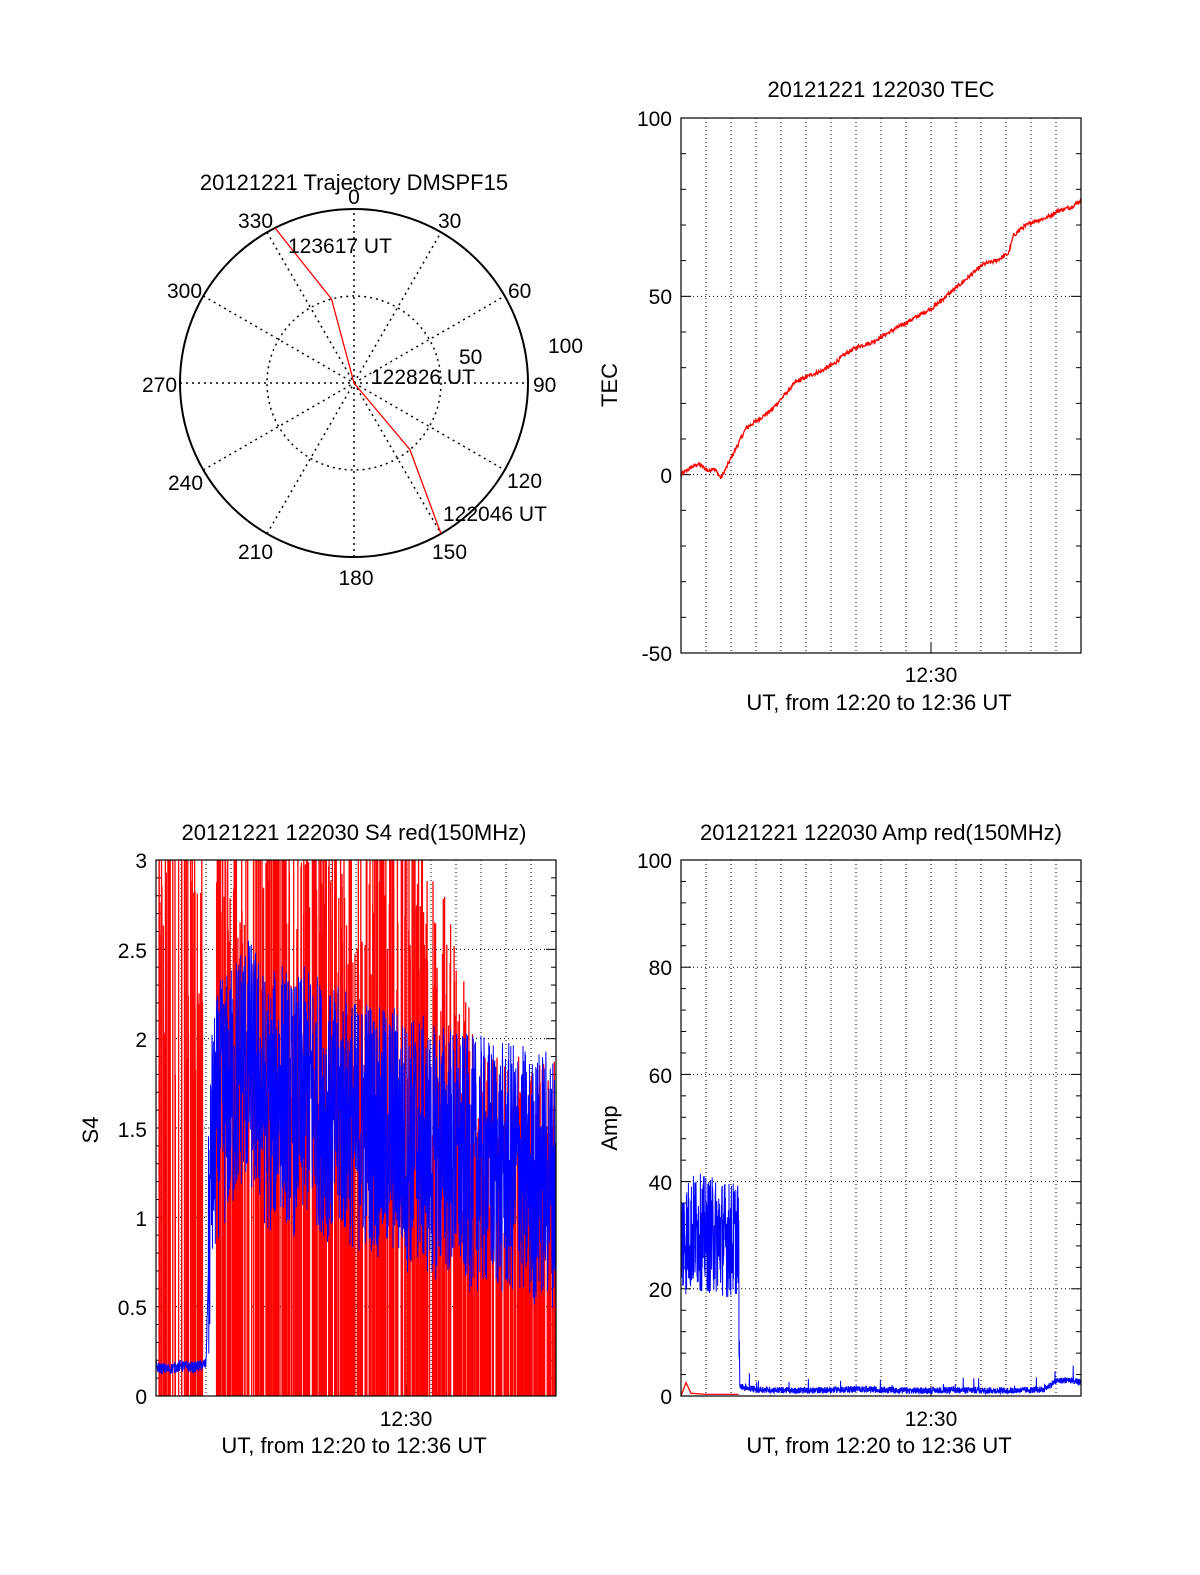  What do you see at coordinates (354, 197) in the screenshot?
I see `angle-label-0: 0` at bounding box center [354, 197].